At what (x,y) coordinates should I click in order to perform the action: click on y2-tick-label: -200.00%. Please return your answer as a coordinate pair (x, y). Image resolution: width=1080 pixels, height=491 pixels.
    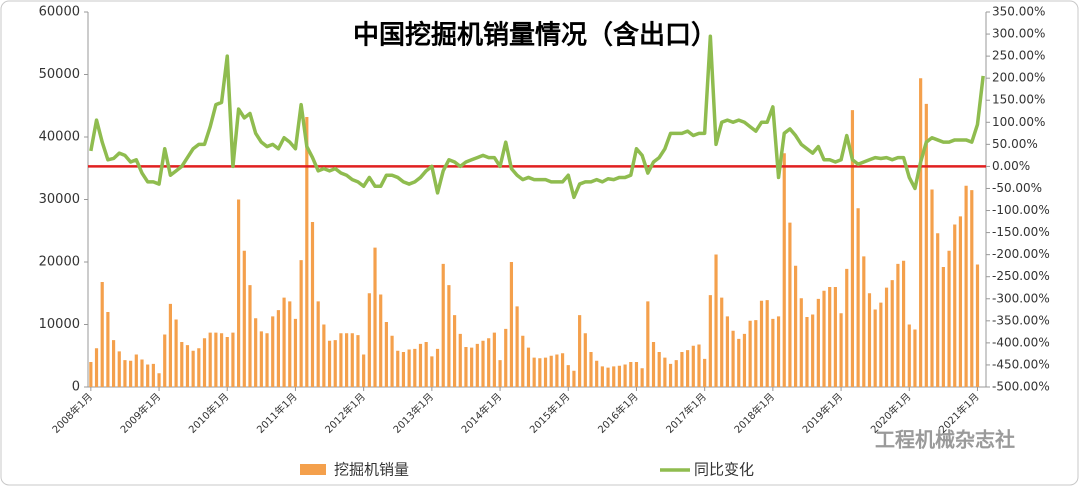
    Looking at the image, I should click on (1021, 254).